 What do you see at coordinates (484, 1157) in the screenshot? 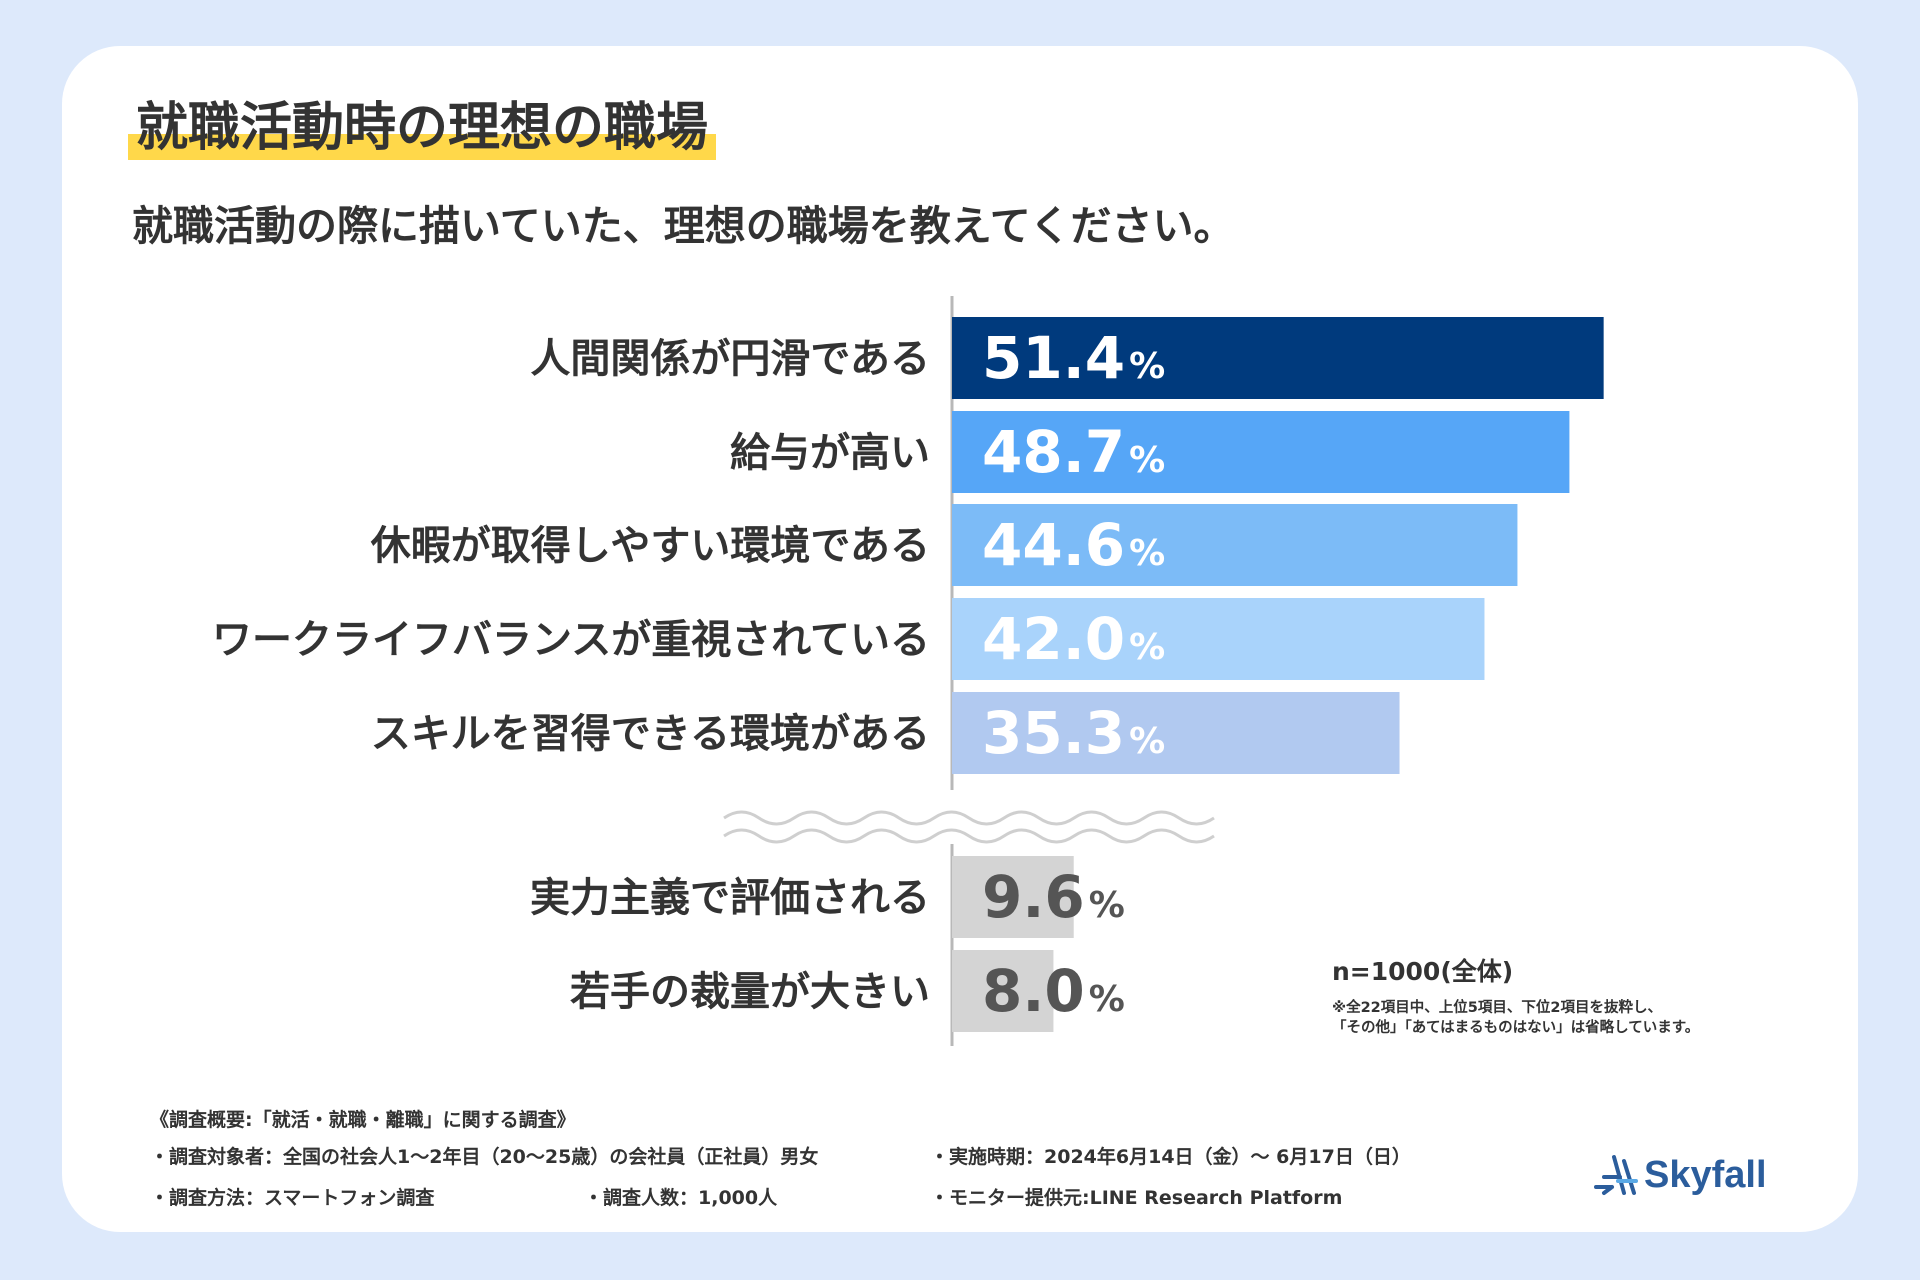
I see `survey-target: ・調査対象者：全国の社会人1～2年目（20～25歳）の会社員（正社員）男女` at bounding box center [484, 1157].